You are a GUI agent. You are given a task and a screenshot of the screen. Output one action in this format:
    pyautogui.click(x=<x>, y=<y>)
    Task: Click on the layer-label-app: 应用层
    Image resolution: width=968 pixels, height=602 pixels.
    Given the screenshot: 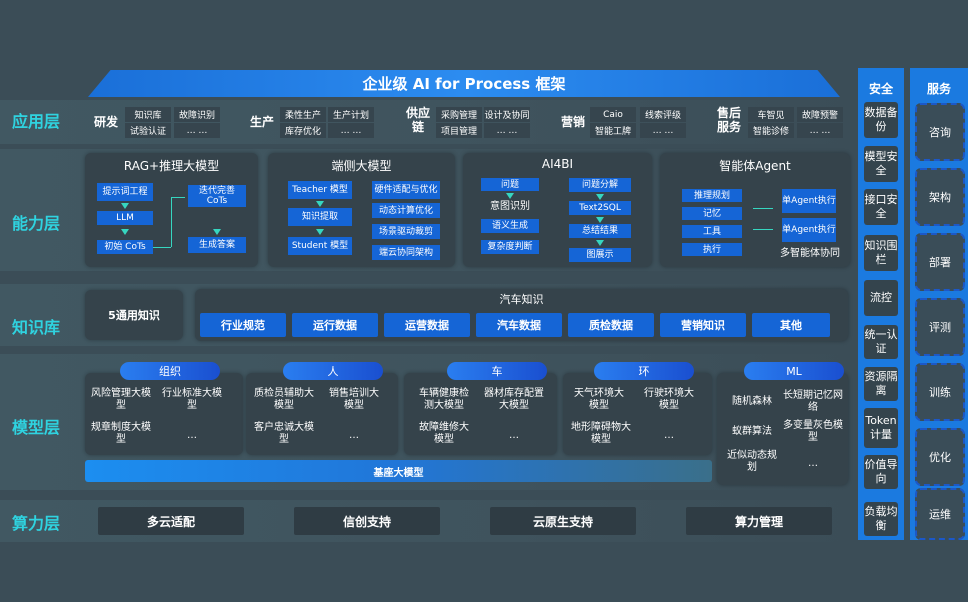 What is the action you would take?
    pyautogui.click(x=36, y=121)
    